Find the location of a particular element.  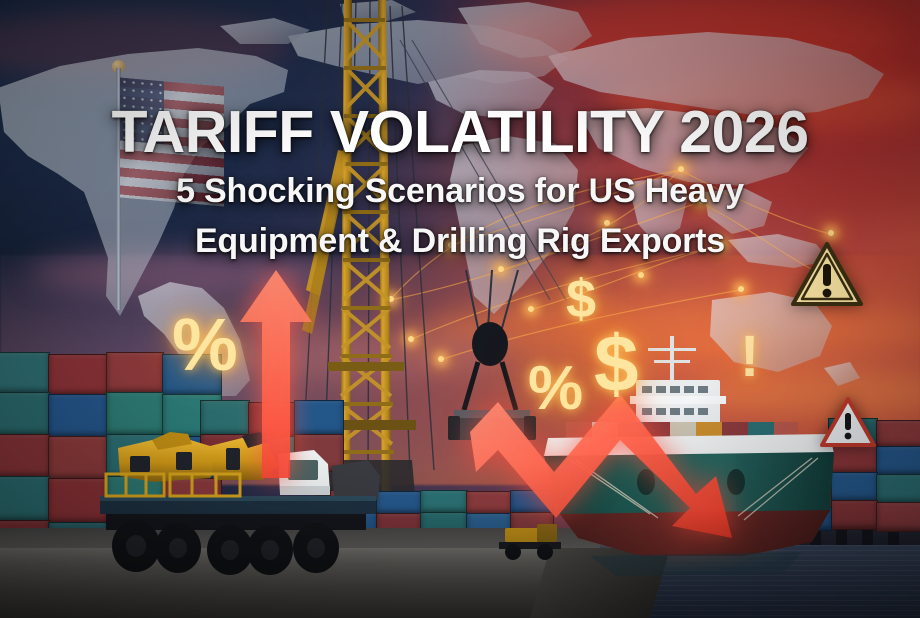

flagpole is located at coordinates (118, 189).